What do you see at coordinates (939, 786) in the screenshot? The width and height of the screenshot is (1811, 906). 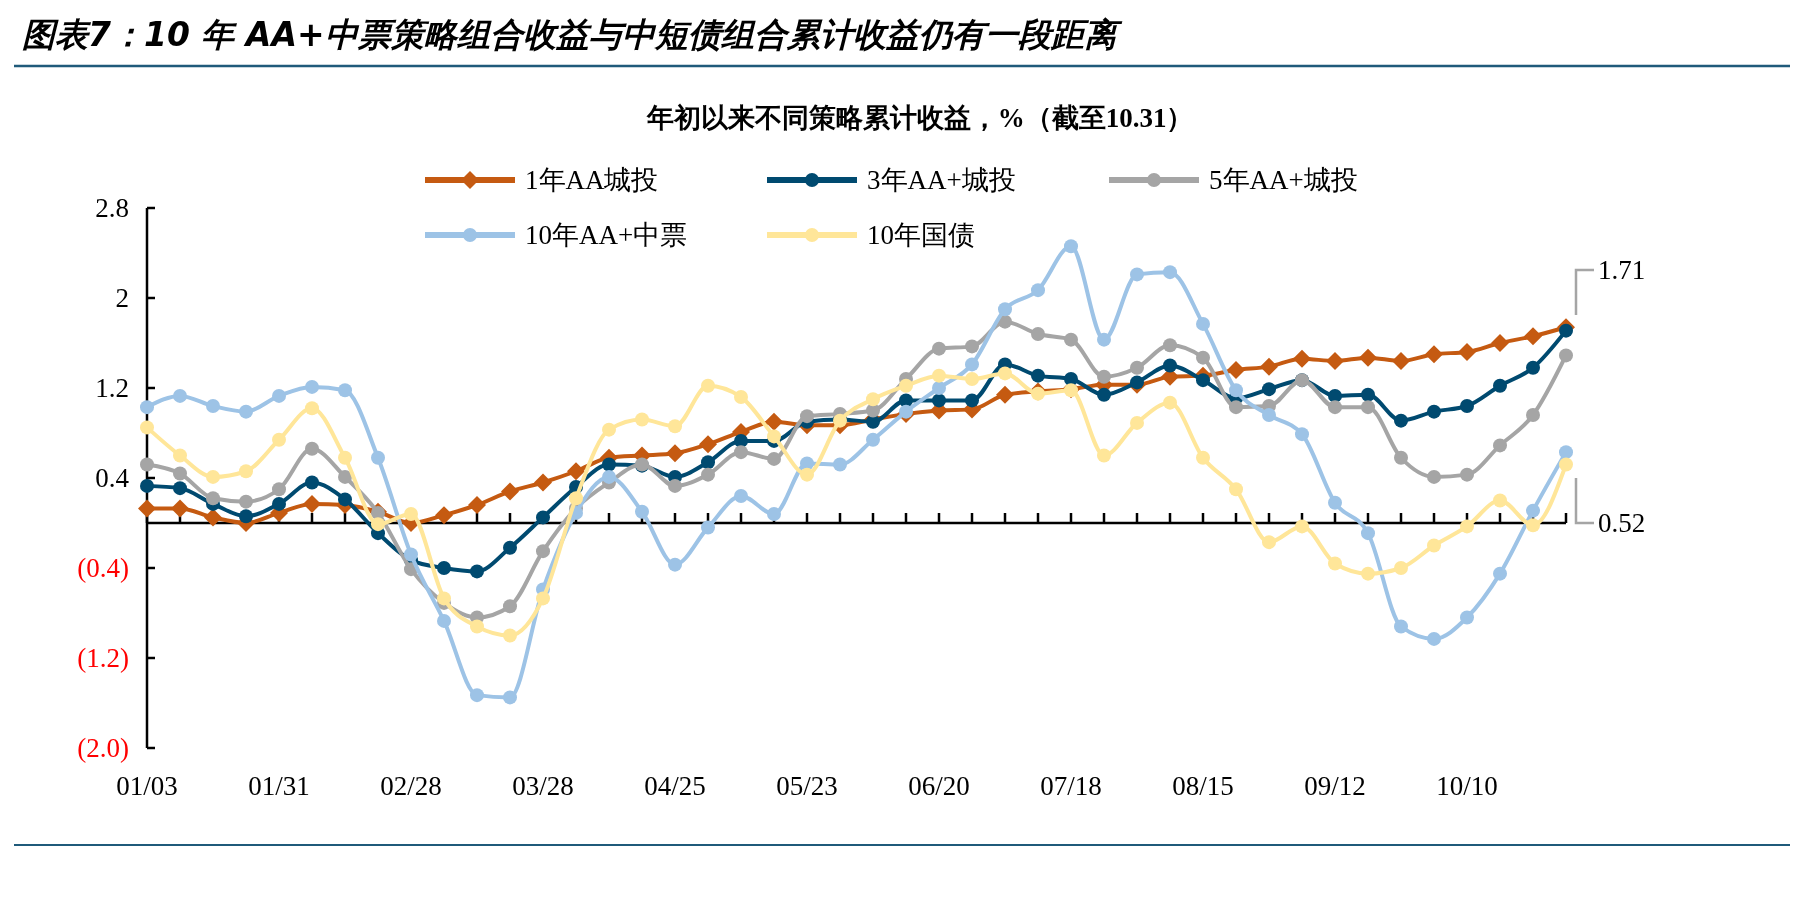 I see `x-tick-label: 06/20` at bounding box center [939, 786].